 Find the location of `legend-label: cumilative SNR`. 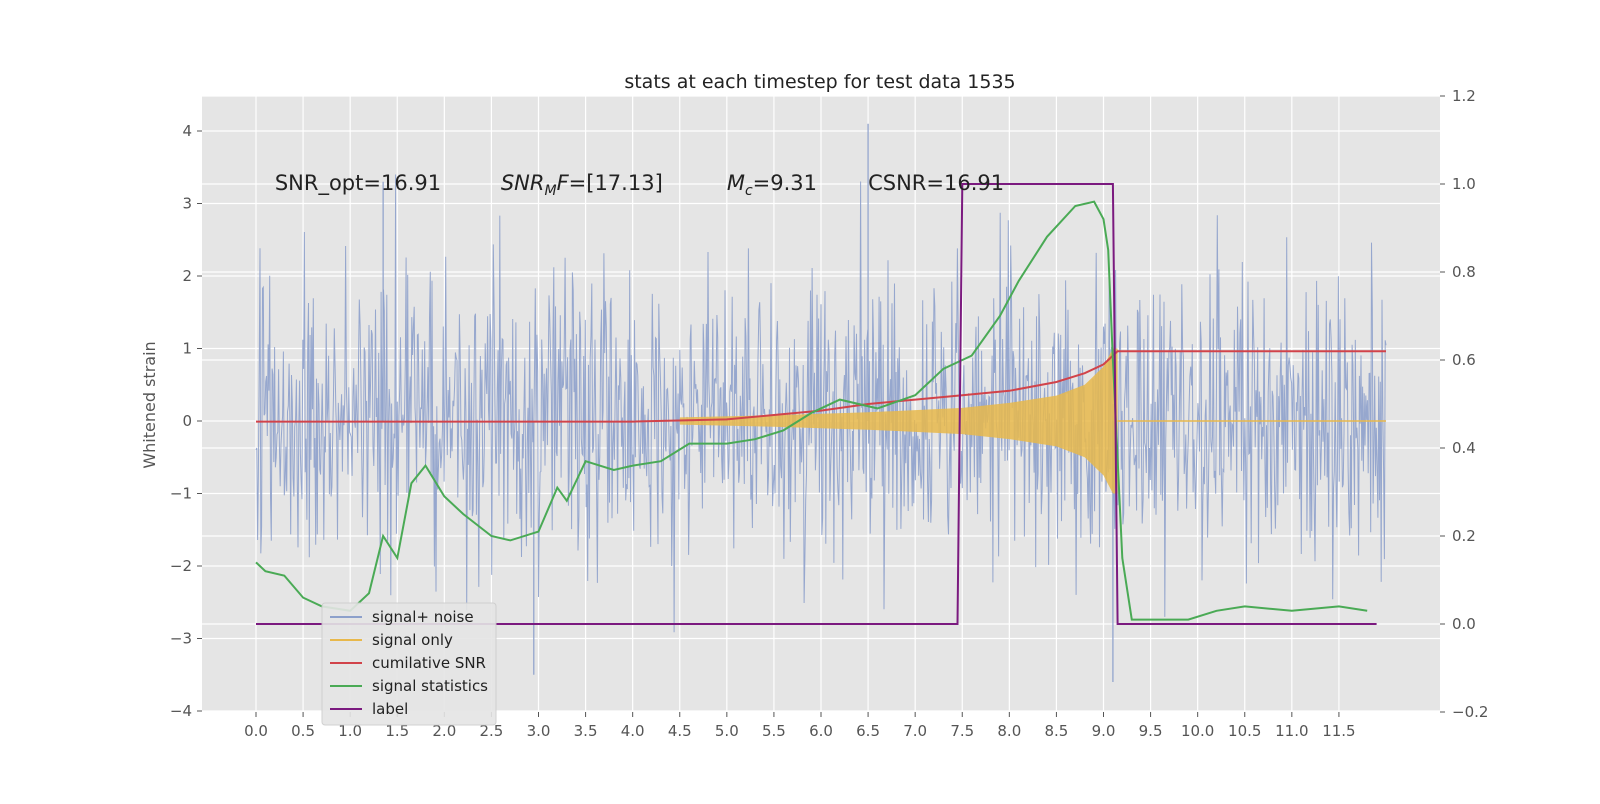

legend-label: cumilative SNR is located at coordinates (429, 663).